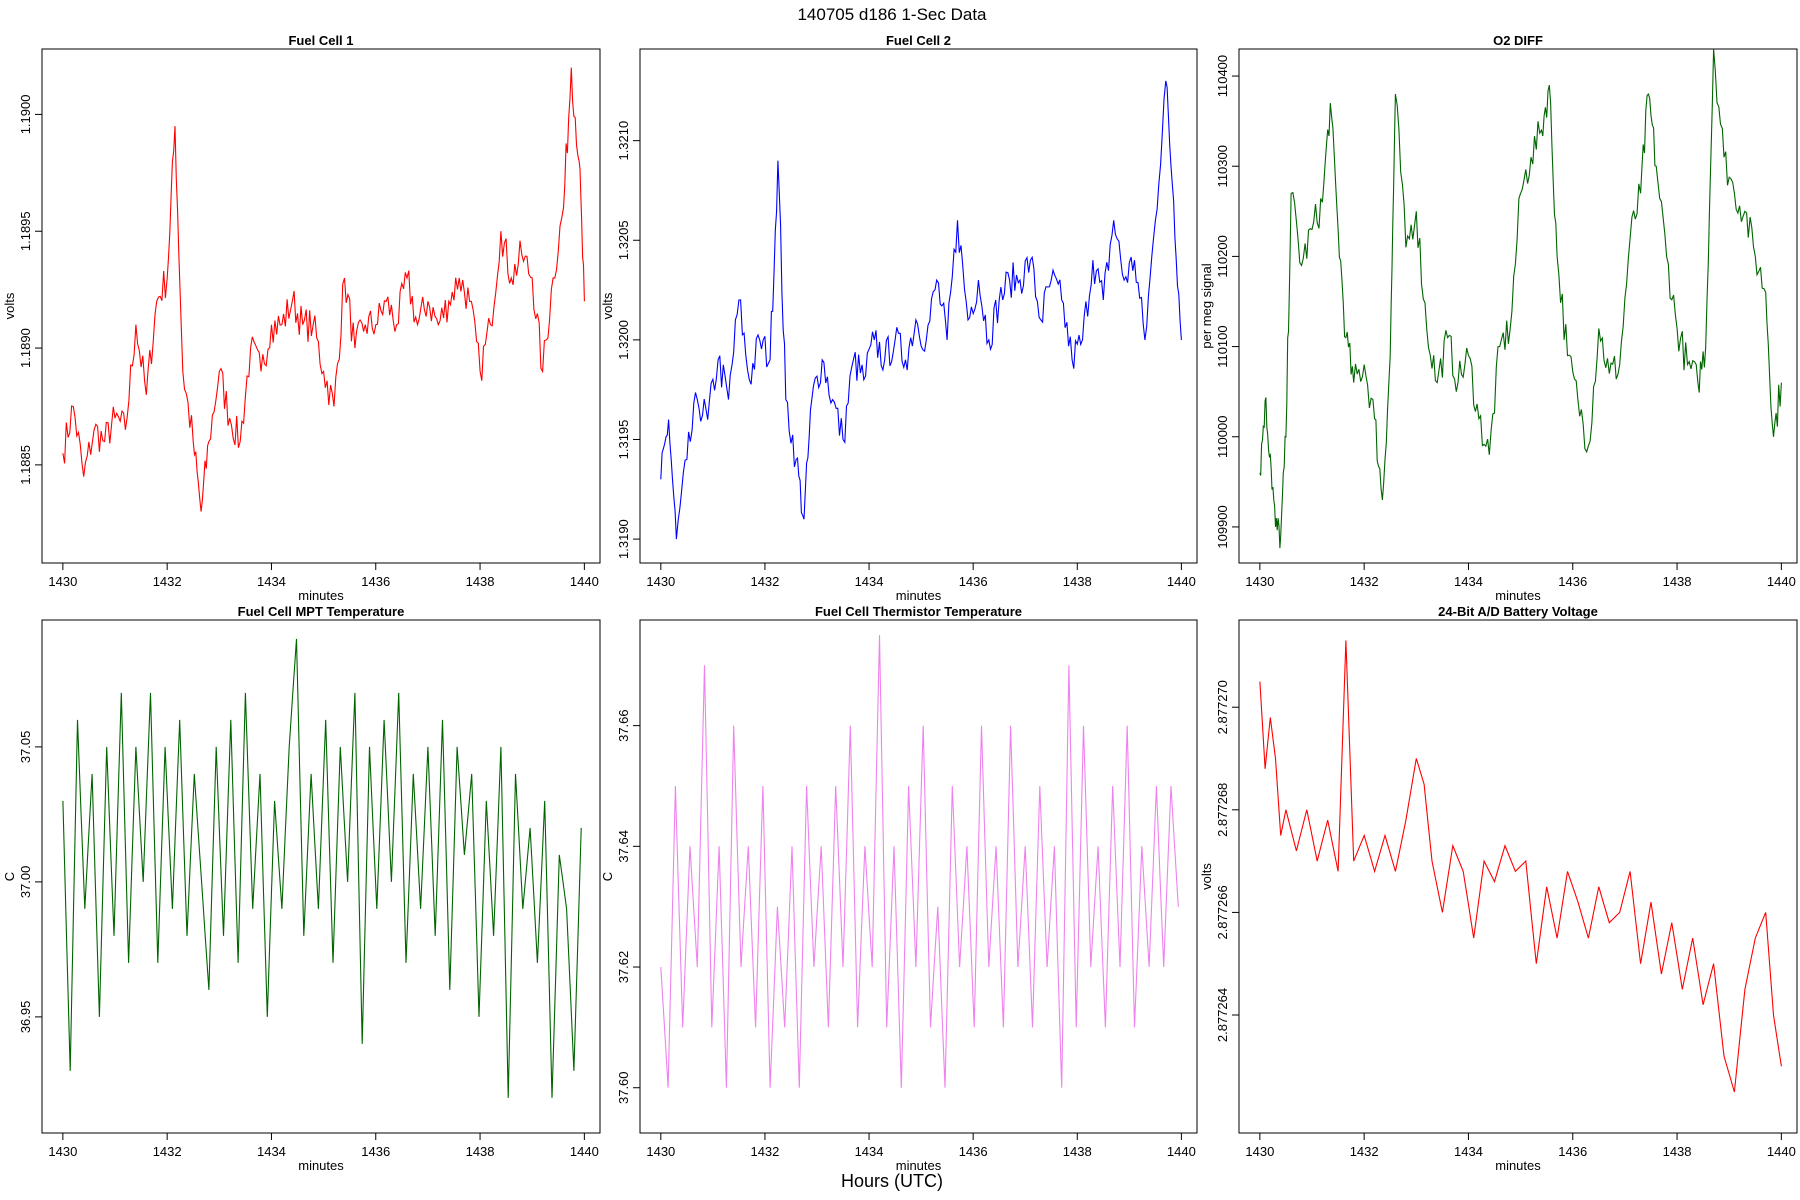  What do you see at coordinates (1222, 166) in the screenshot?
I see `y-tick-label: 110300` at bounding box center [1222, 166].